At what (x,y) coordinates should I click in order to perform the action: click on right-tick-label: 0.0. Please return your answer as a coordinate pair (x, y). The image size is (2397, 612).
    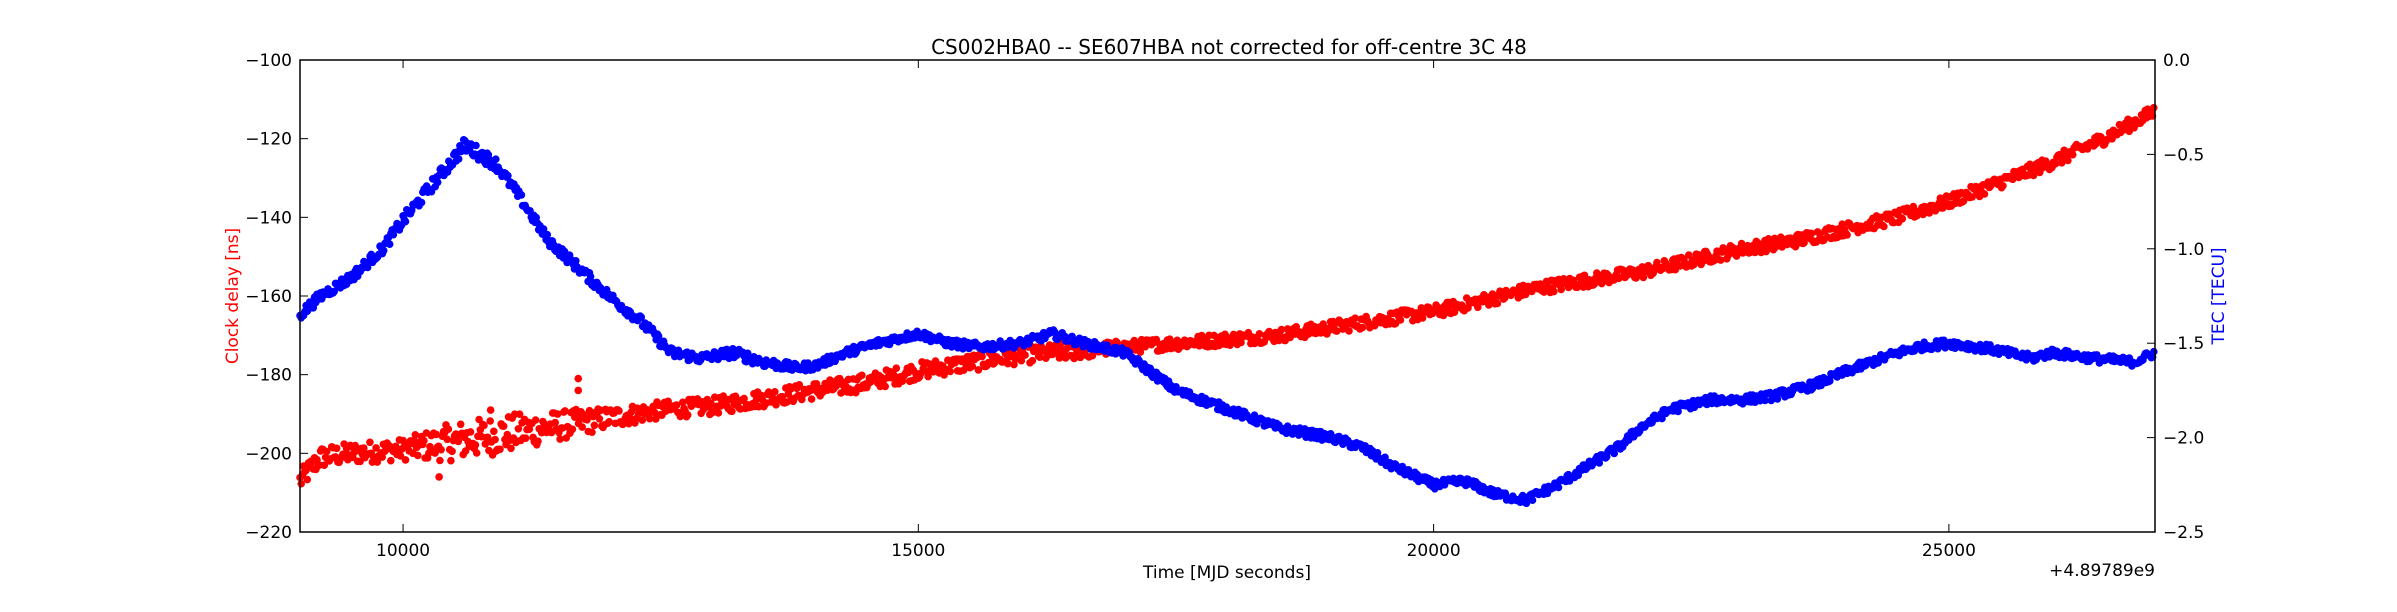
    Looking at the image, I should click on (2176, 61).